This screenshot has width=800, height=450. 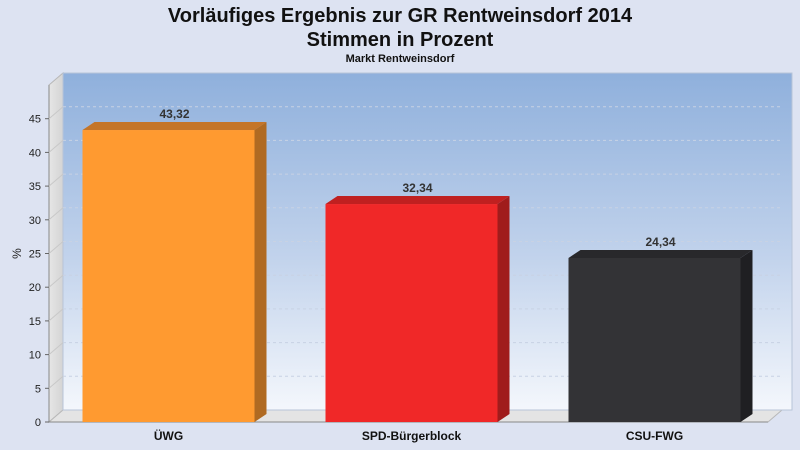 I want to click on y-tick-label: 25, so click(x=35, y=255).